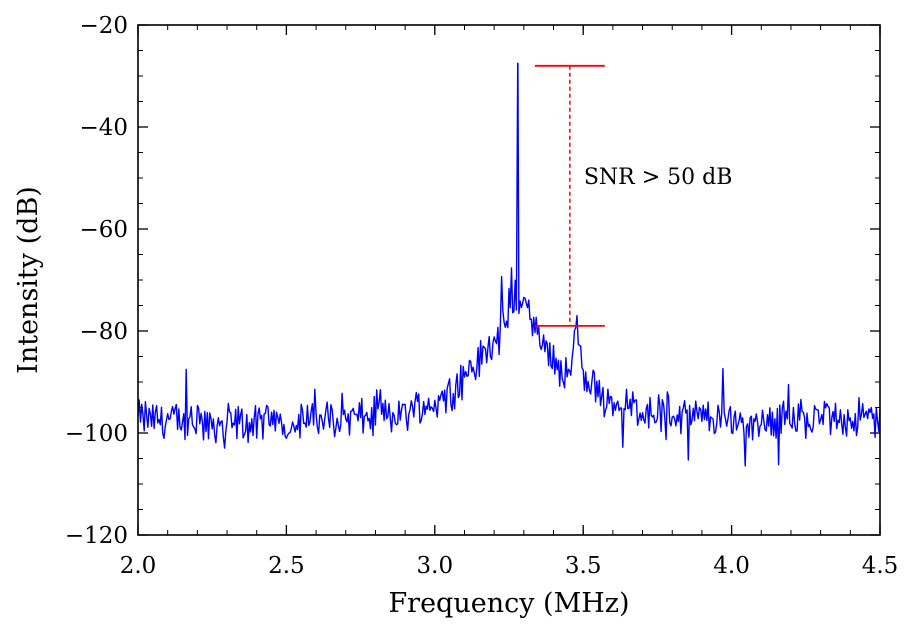  Describe the element at coordinates (28, 280) in the screenshot. I see `y-axis-label: Intensity (dB)` at that location.